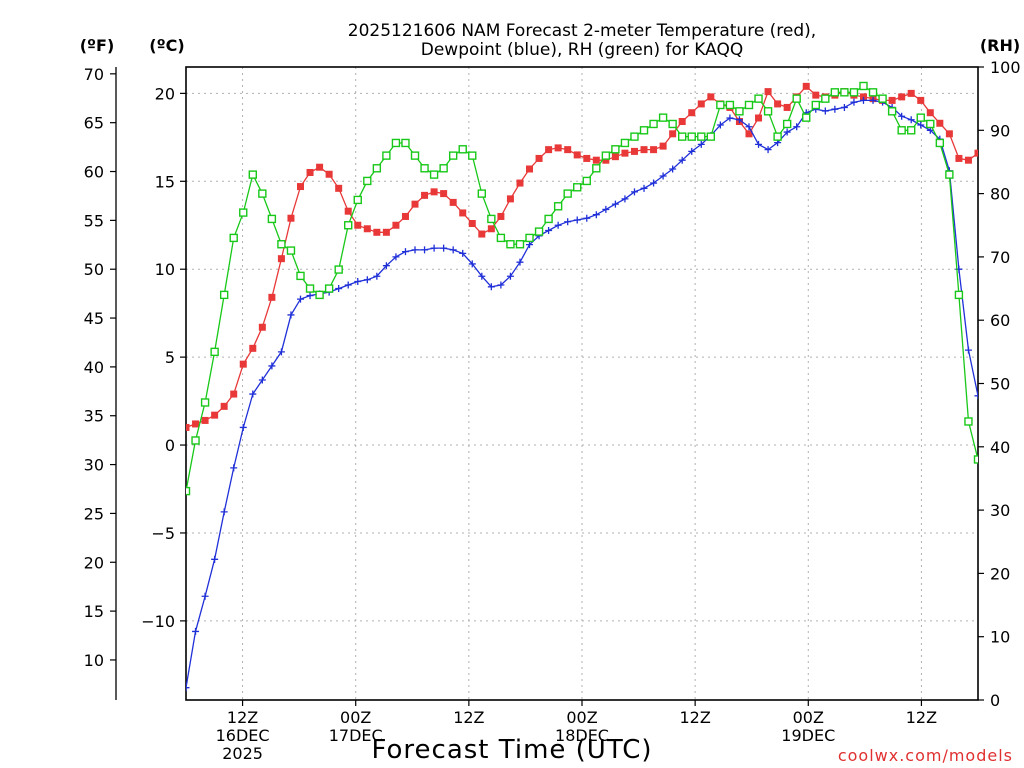  What do you see at coordinates (94, 220) in the screenshot?
I see `fahrenheit-tick-label: 55` at bounding box center [94, 220].